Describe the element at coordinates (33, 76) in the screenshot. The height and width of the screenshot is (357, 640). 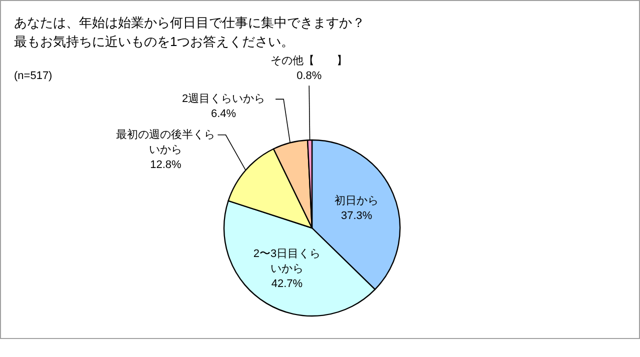
I see `text: (n=517)` at that location.